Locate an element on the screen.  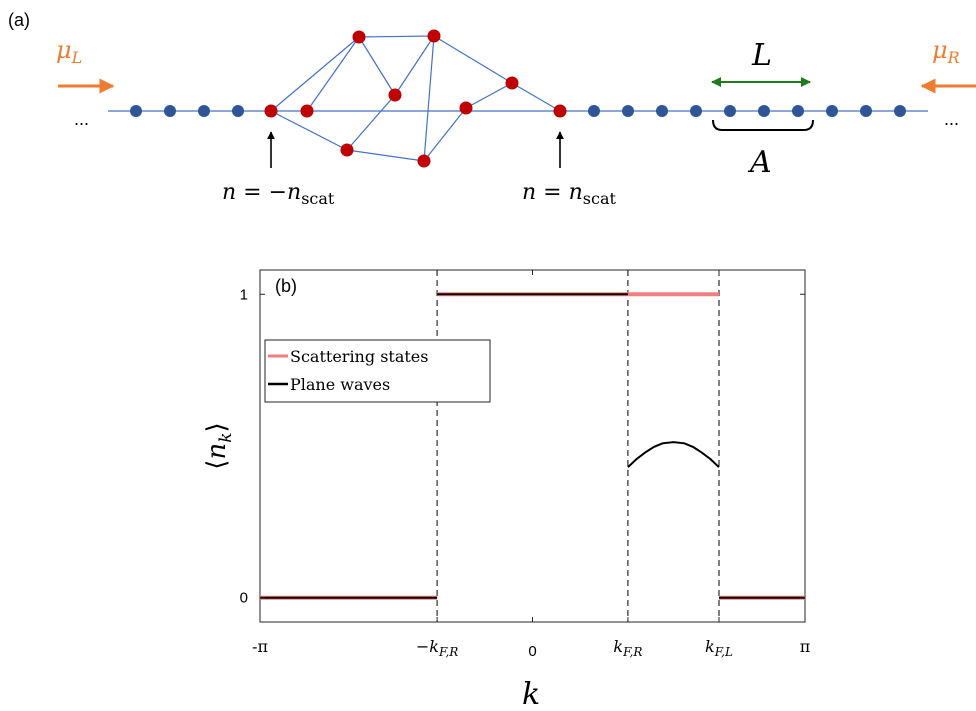
k-marker-lines is located at coordinates (578, 446).